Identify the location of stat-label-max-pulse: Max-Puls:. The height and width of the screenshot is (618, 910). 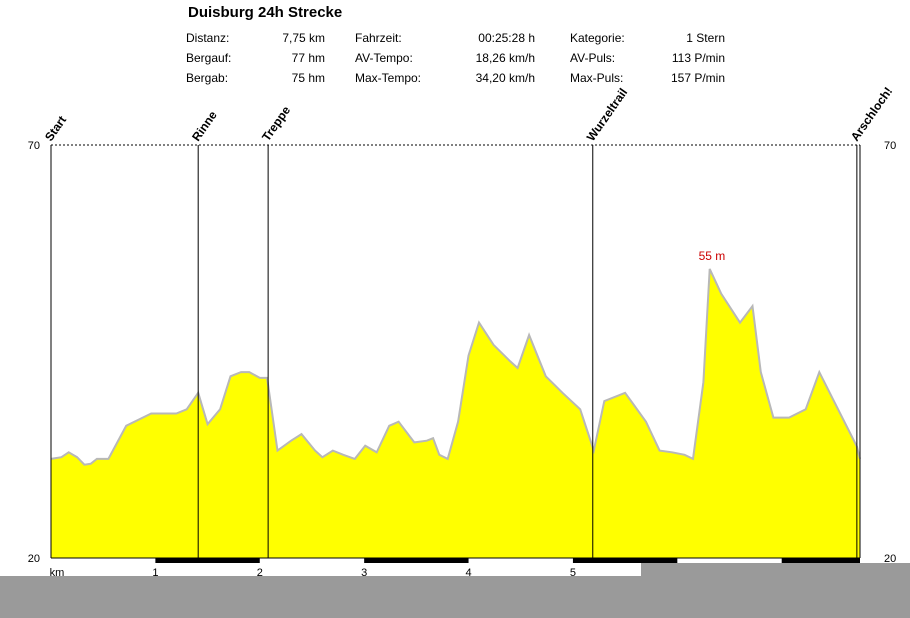
(597, 78).